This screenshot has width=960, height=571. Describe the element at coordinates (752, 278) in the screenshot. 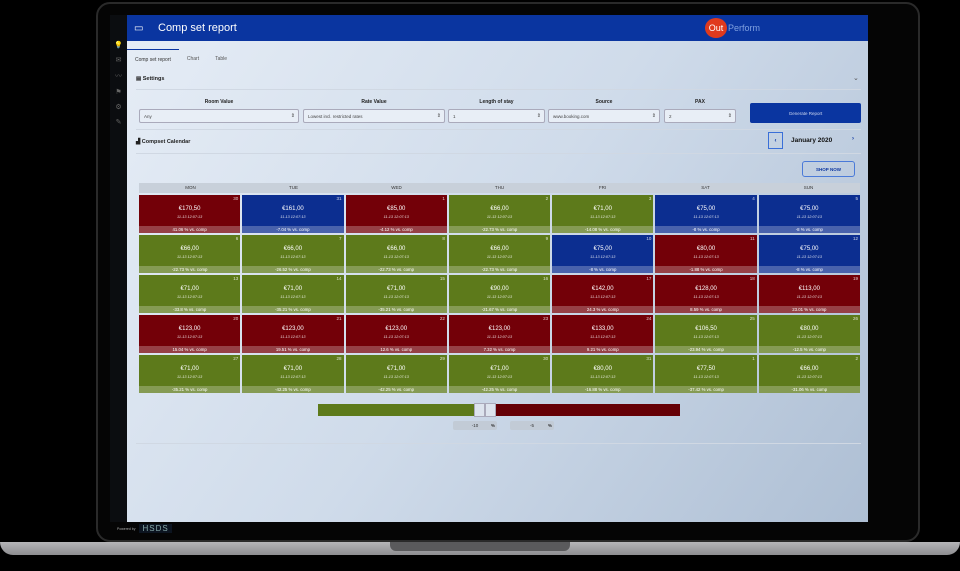

I see `day-number: 18` at that location.